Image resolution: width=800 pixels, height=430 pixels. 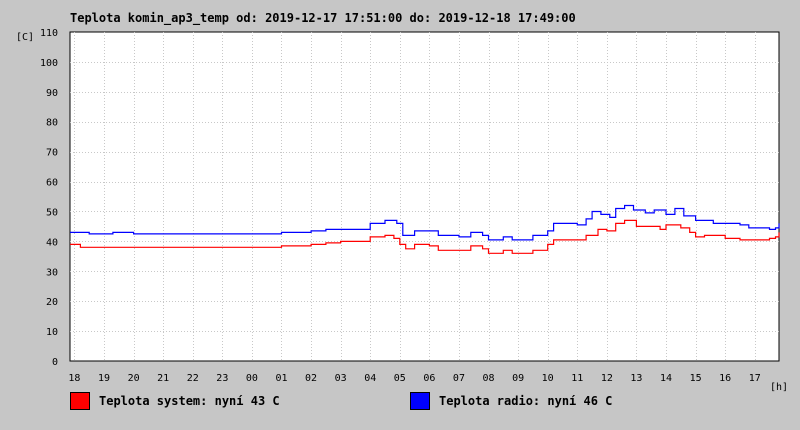 What do you see at coordinates (189, 401) in the screenshot?
I see `legend-label-system: Teplota system: nyní 43 C` at bounding box center [189, 401].